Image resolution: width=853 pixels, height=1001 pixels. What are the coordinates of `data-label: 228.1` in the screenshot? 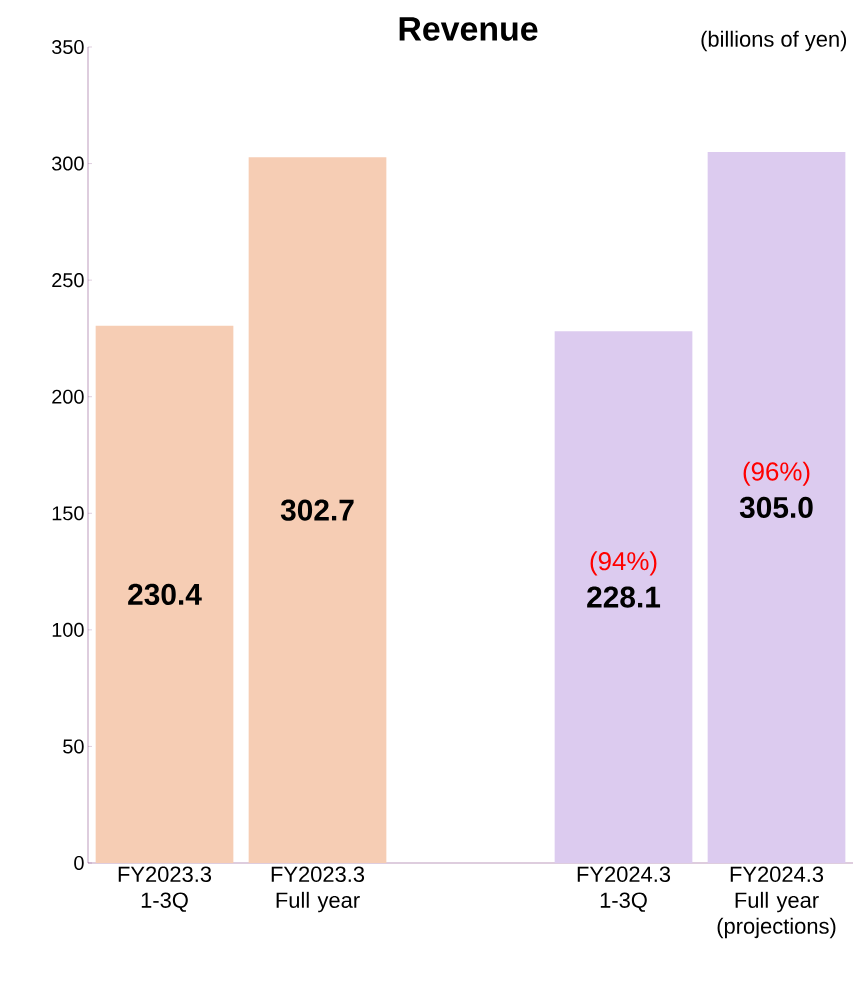 It's located at (624, 597).